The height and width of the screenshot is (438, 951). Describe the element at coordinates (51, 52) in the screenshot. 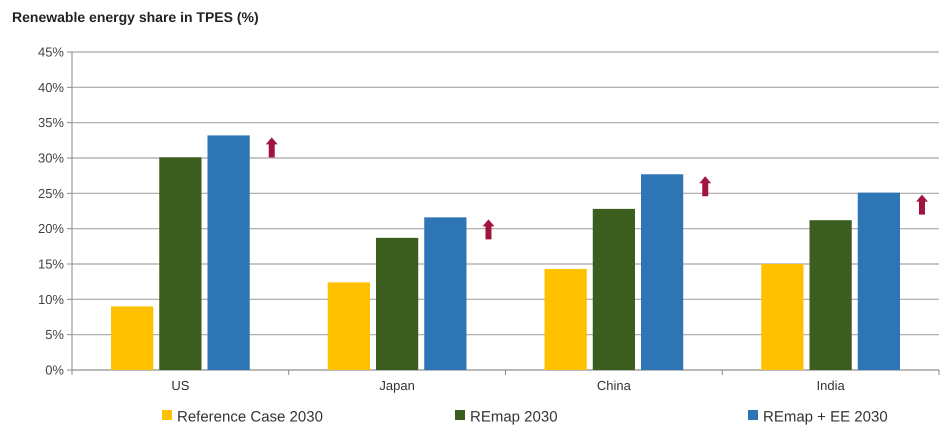

I see `y-tick-label: 45%` at that location.